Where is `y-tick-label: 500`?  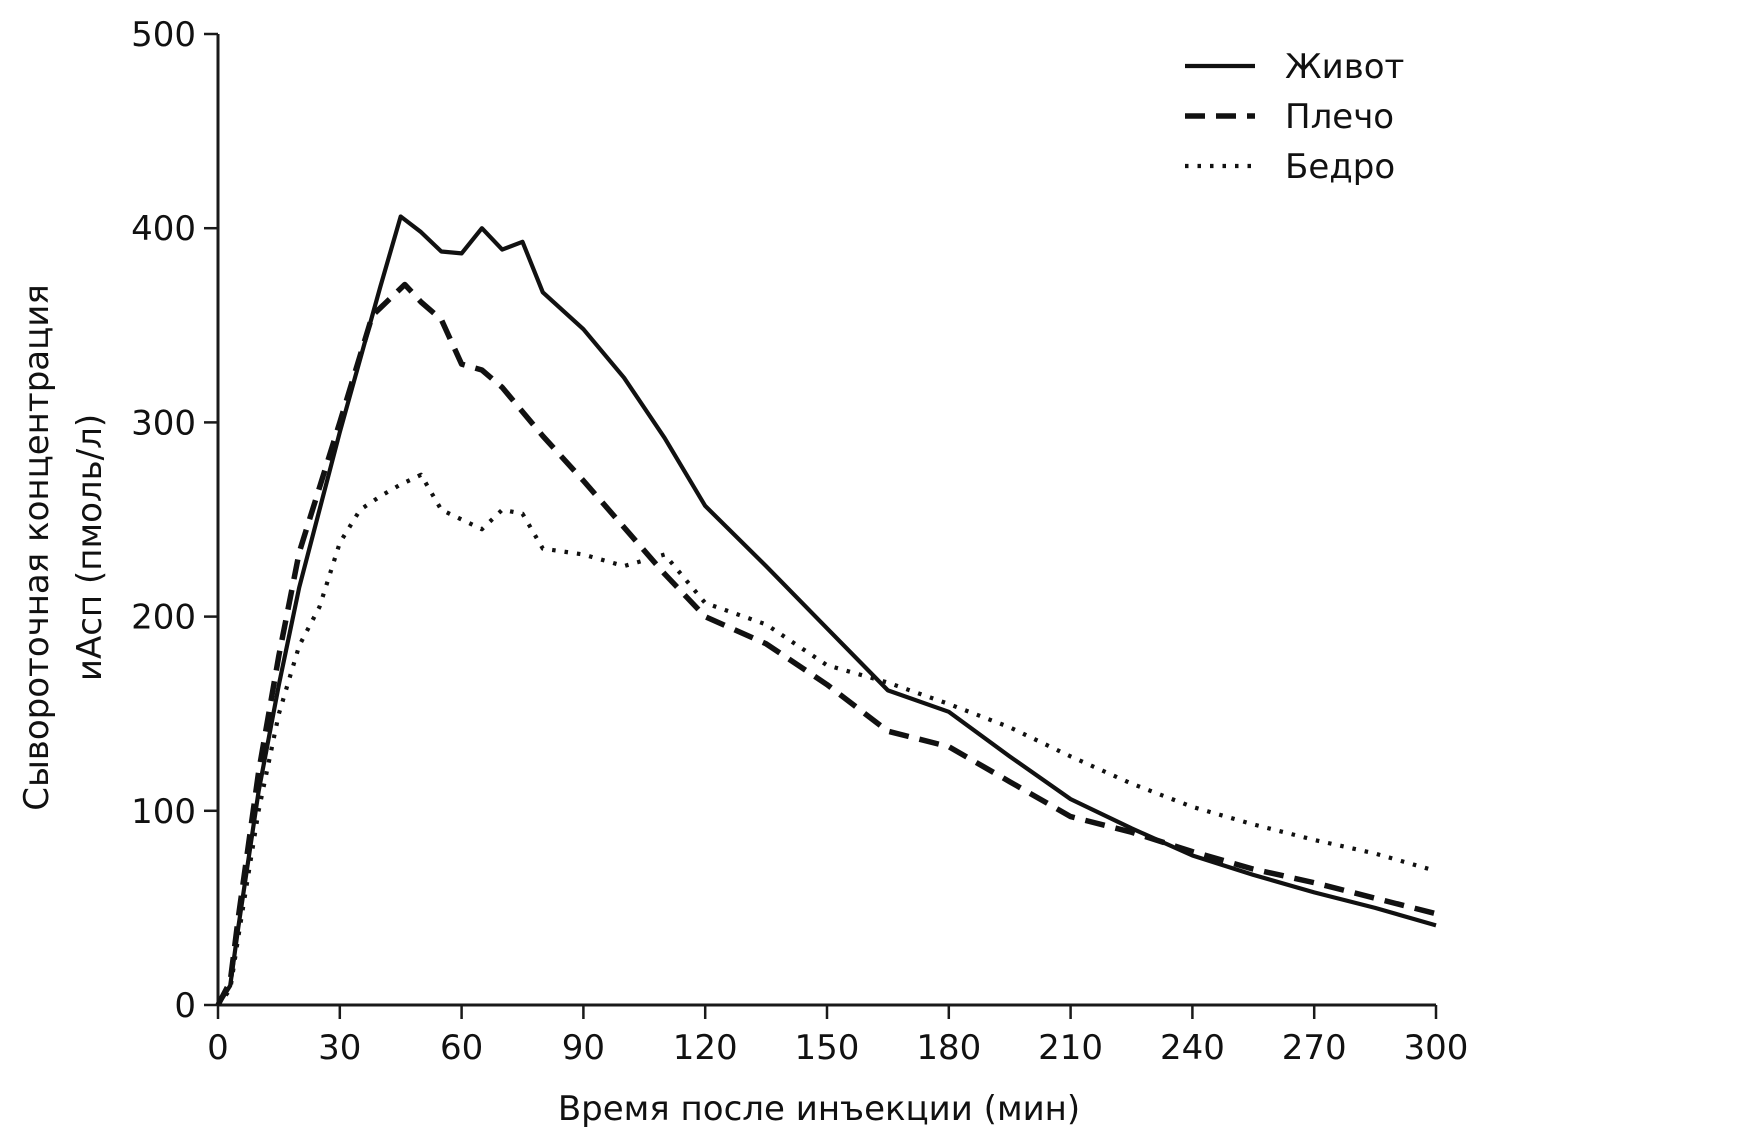 y-tick-label: 500 is located at coordinates (163, 35).